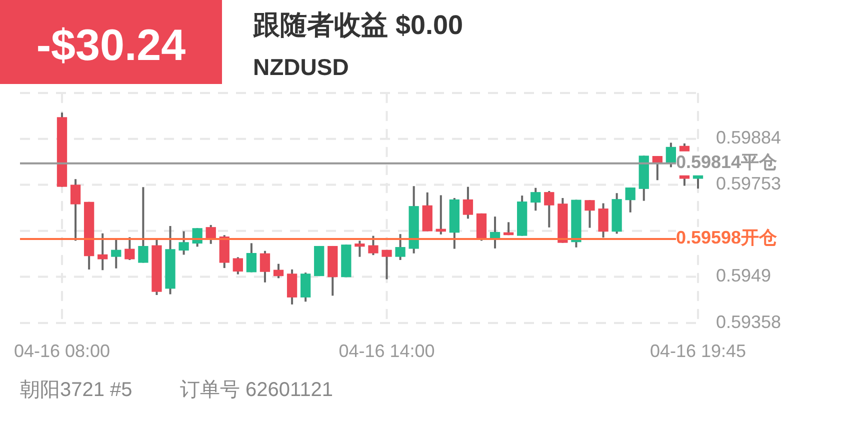  Describe the element at coordinates (358, 25) in the screenshot. I see `chart-title: 跟随者收益 $0.00` at that location.